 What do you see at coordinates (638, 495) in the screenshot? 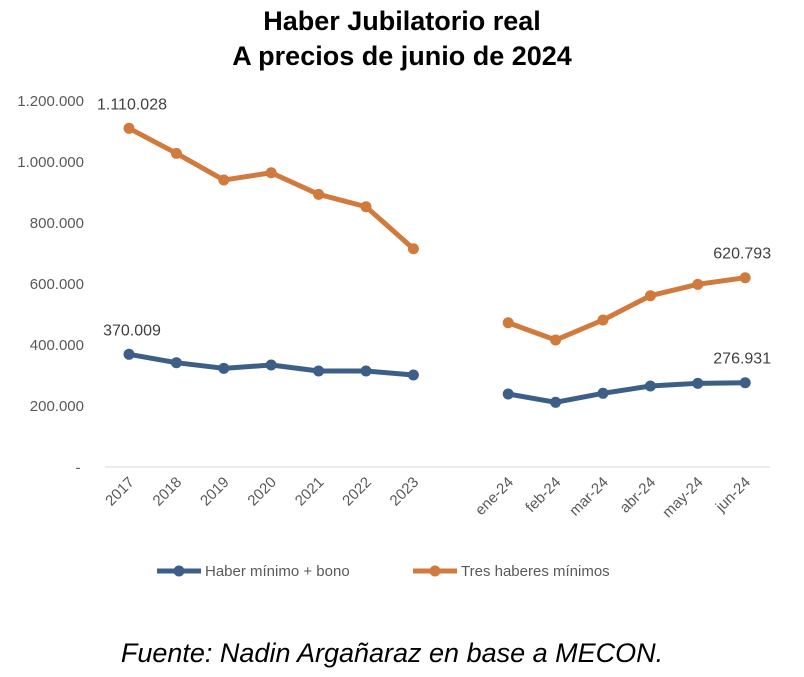
I see `x-tick-label: abr-24` at bounding box center [638, 495].